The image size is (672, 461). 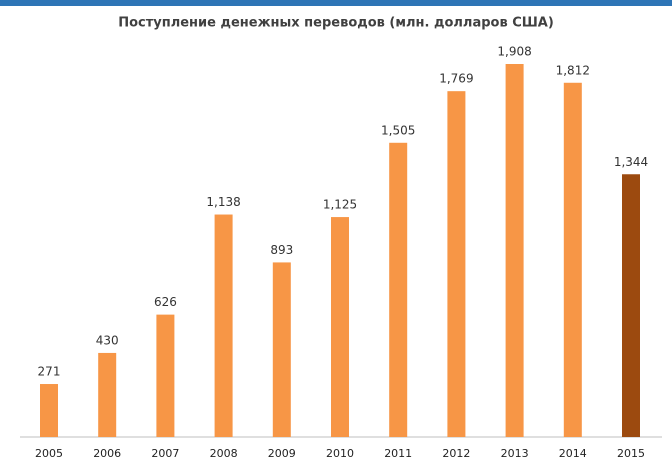 What do you see at coordinates (282, 453) in the screenshot?
I see `x-tick-label: 2009` at bounding box center [282, 453].